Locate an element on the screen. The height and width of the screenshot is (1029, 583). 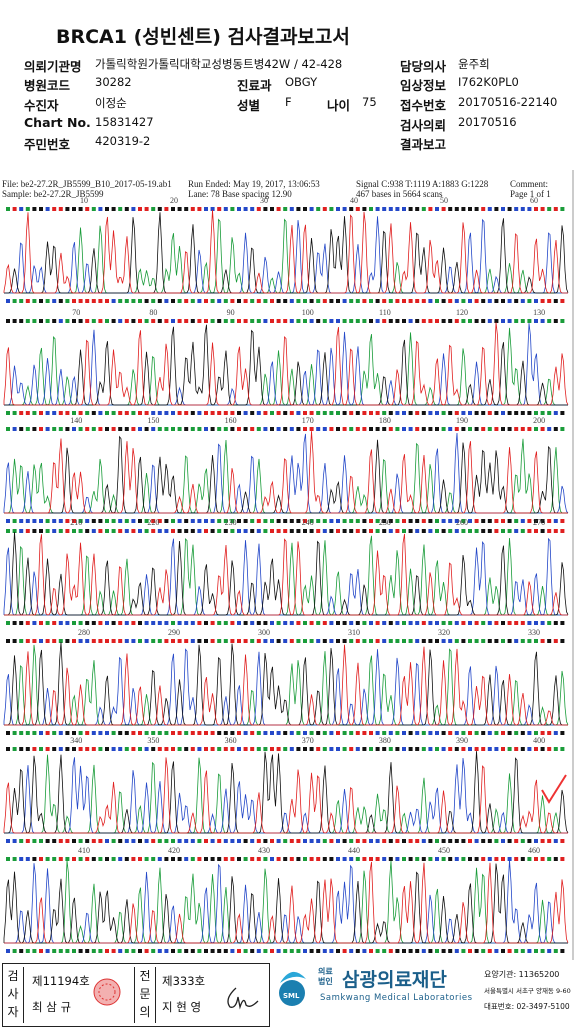
position-label: 230 is located at coordinates (231, 522).